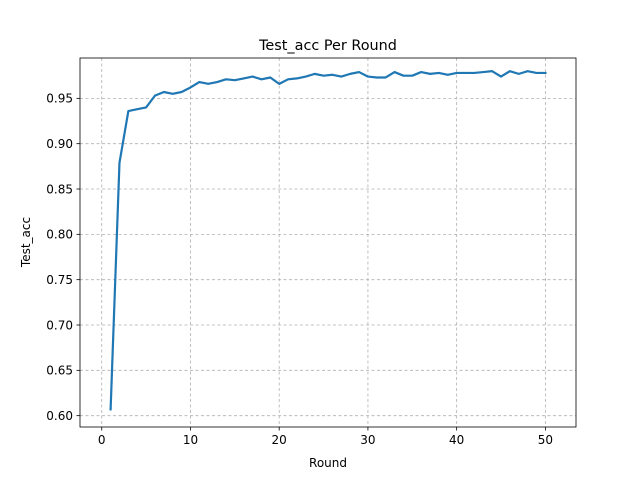  I want to click on y-tick-label: 0.75, so click(59, 280).